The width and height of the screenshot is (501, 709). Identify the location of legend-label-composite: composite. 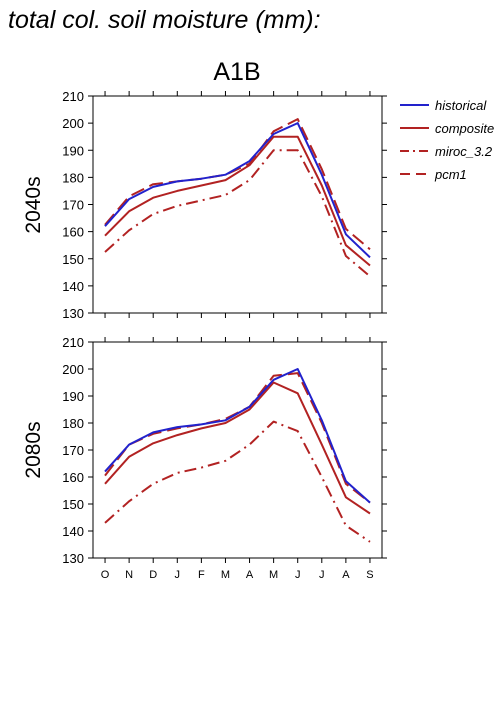
(464, 128).